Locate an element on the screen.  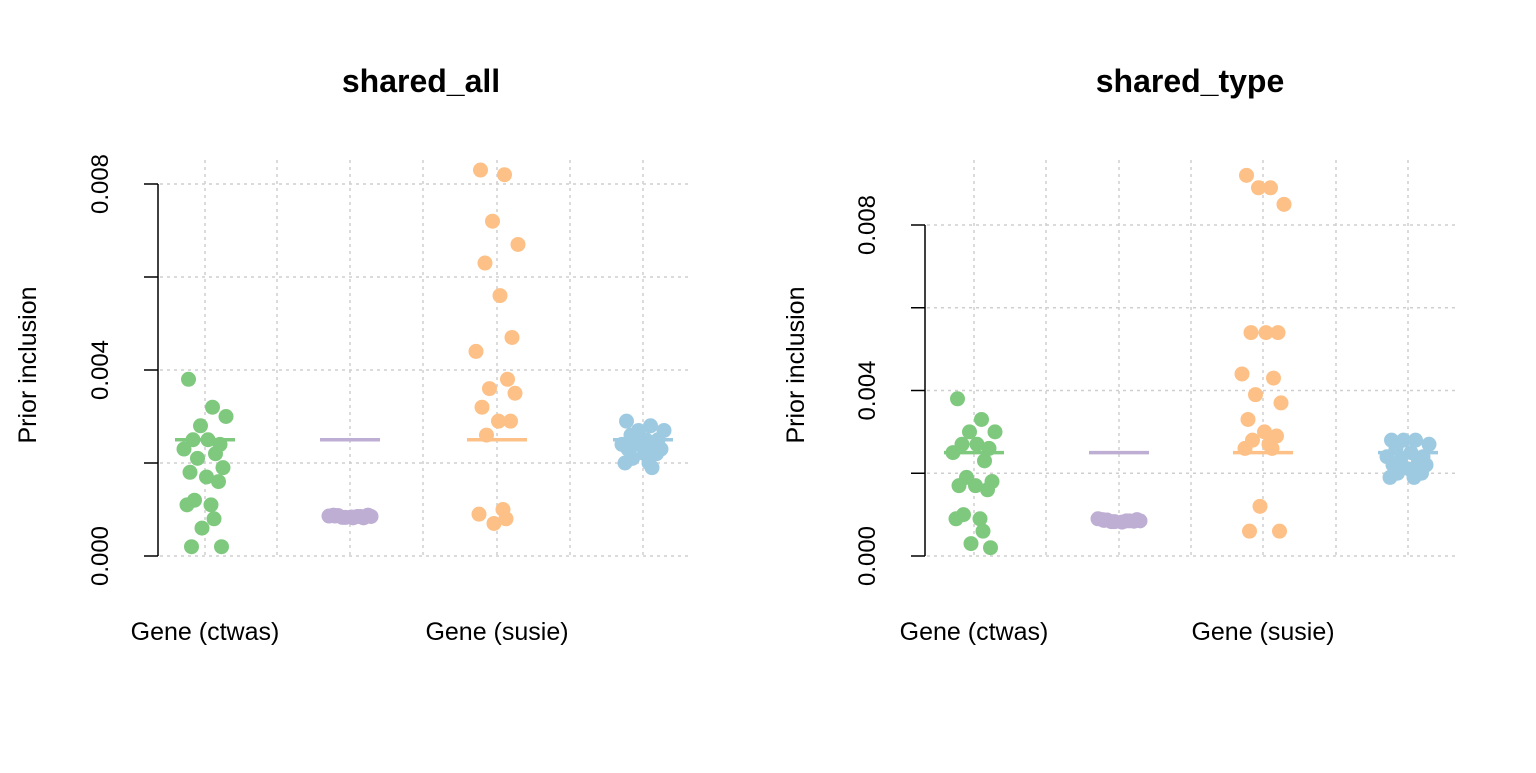
x-axis-label-0-1: Gene (susie) is located at coordinates (496, 632).